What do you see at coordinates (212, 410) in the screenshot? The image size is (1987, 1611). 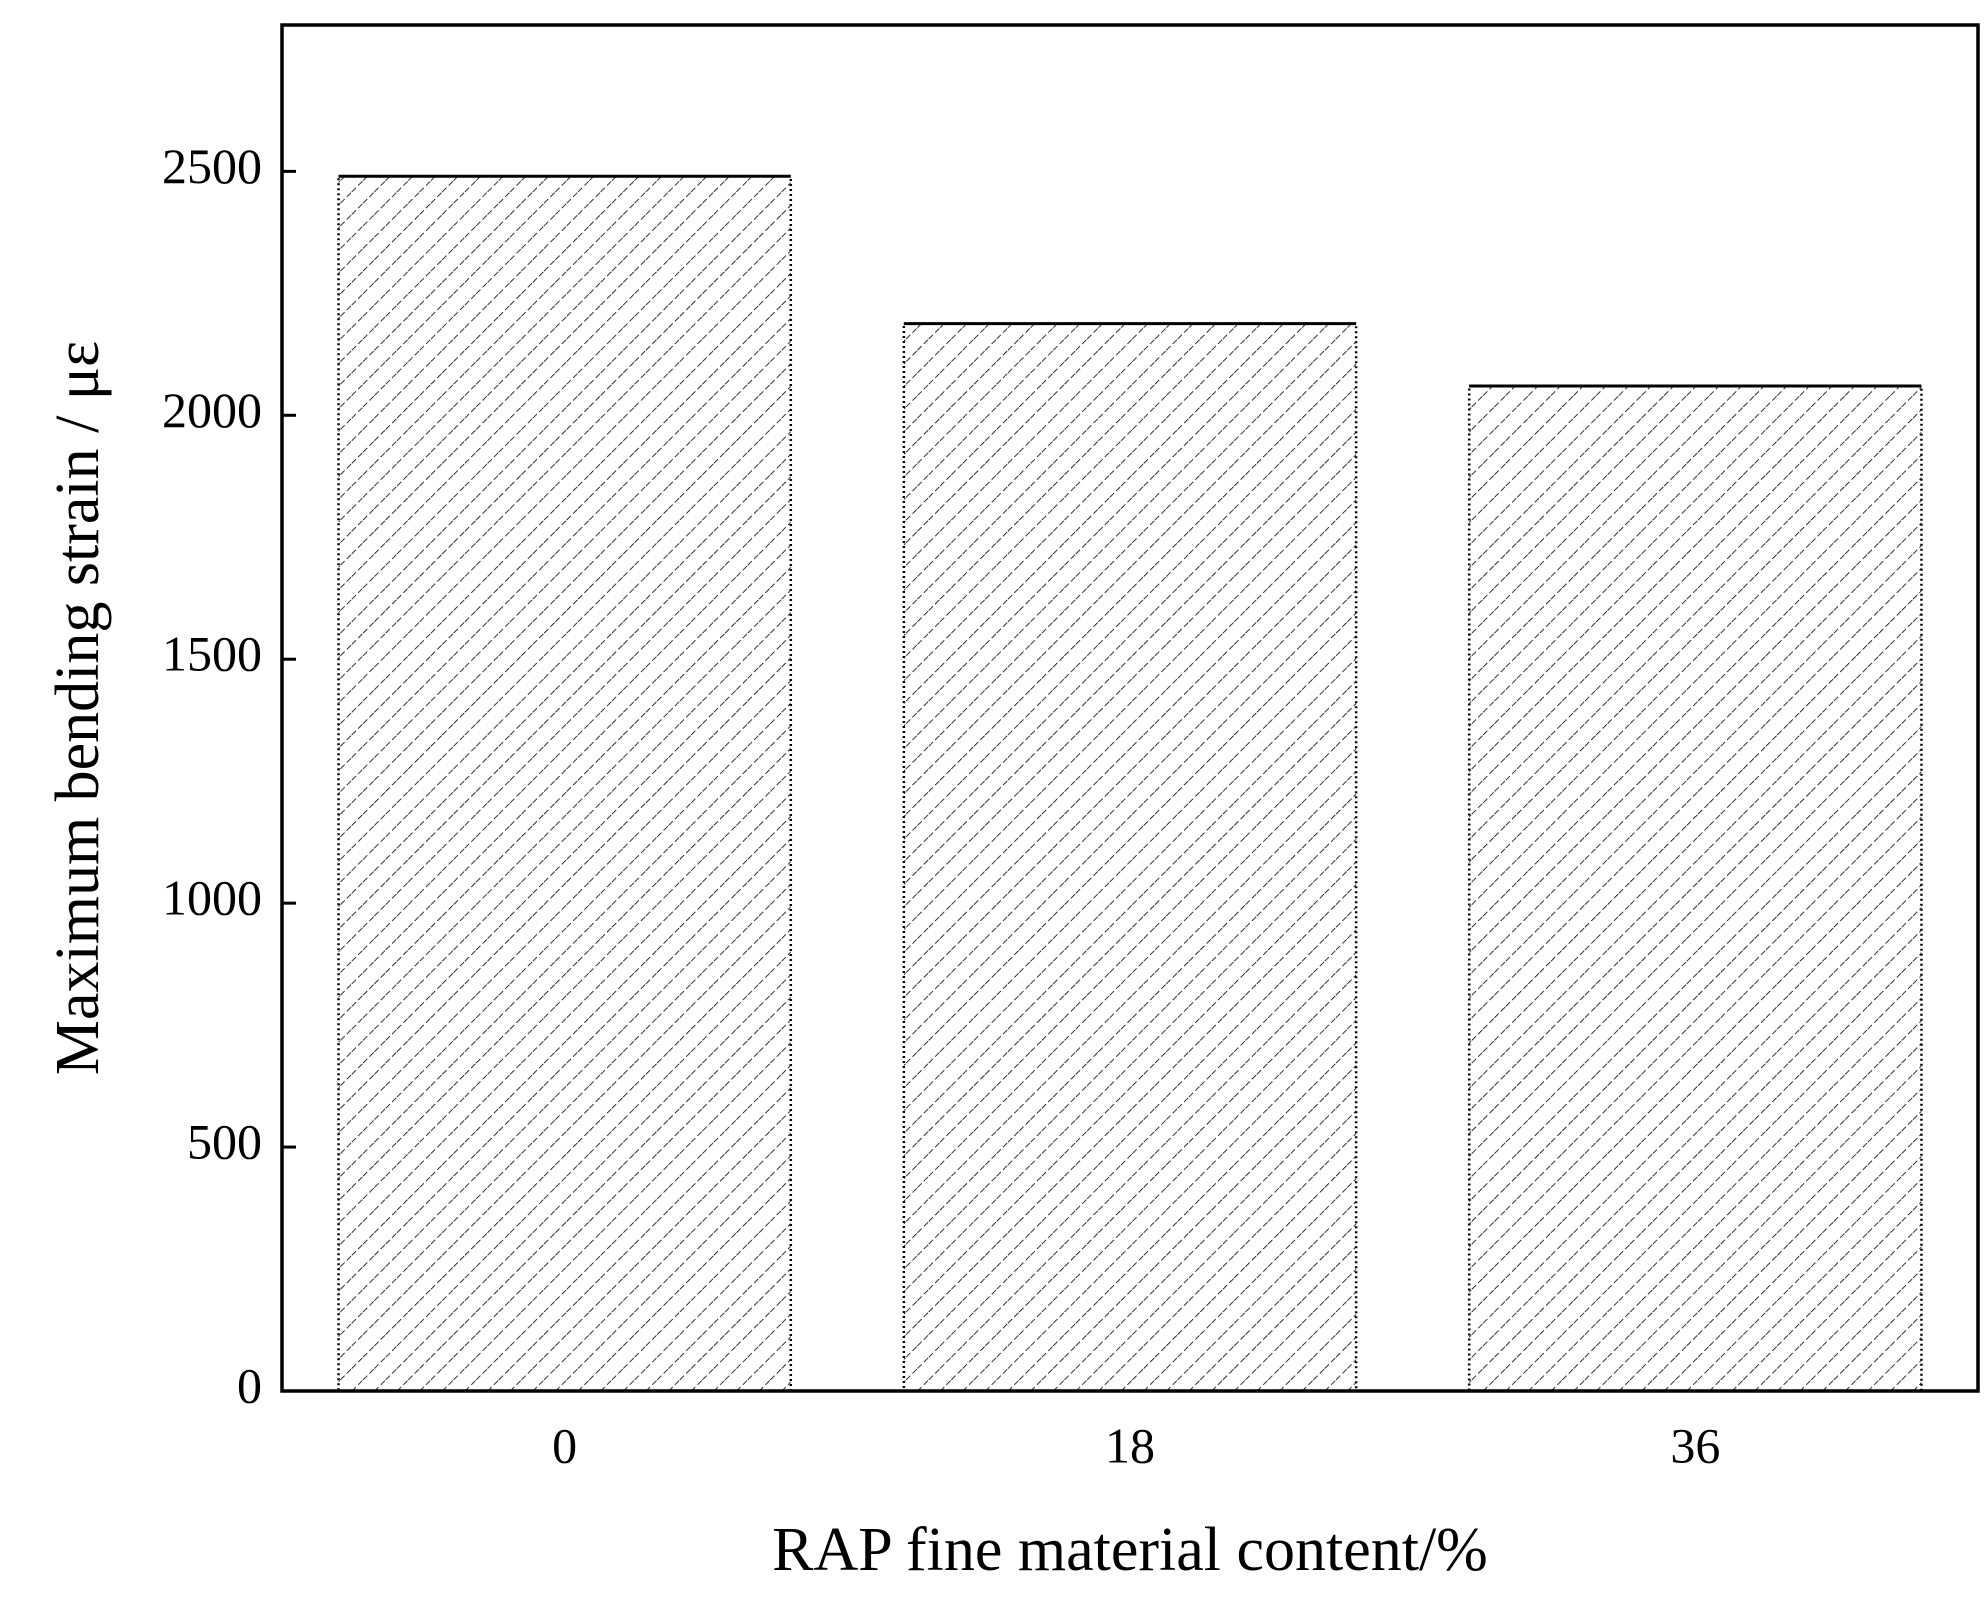 I see `y-tick-label: 2000` at bounding box center [212, 410].